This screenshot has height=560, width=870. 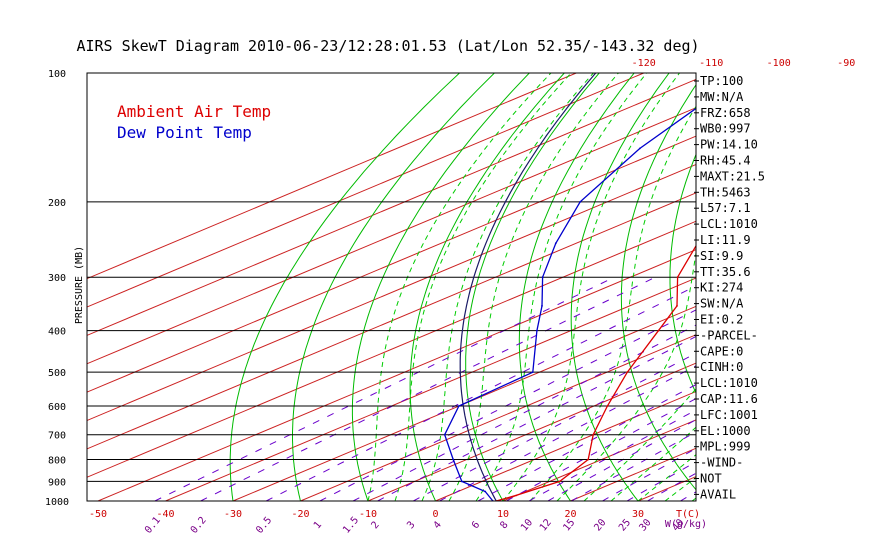 What do you see at coordinates (721, 288) in the screenshot?
I see `sidebar-index: KI:274` at bounding box center [721, 288].